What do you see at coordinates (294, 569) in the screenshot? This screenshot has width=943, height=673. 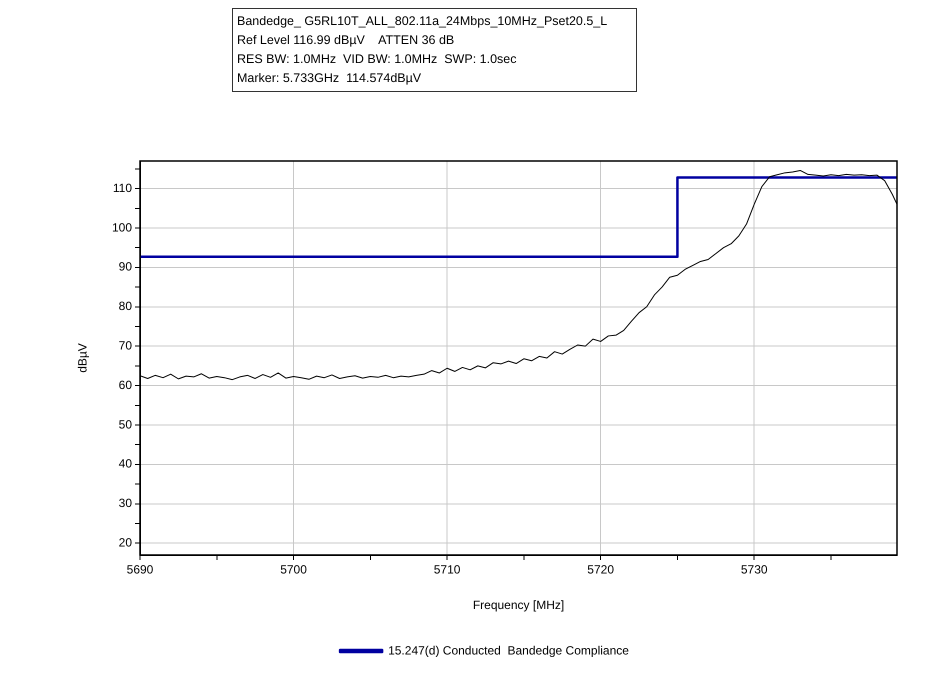 I see `x-tick-label: 5700` at bounding box center [294, 569].